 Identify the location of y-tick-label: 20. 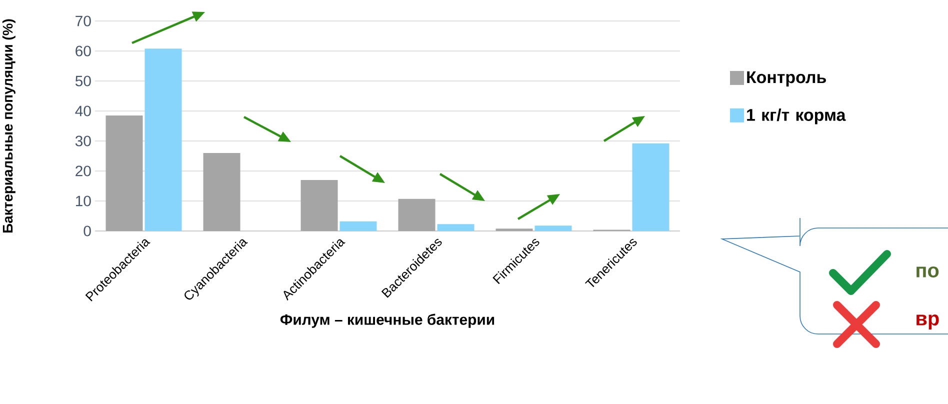
(83, 171).